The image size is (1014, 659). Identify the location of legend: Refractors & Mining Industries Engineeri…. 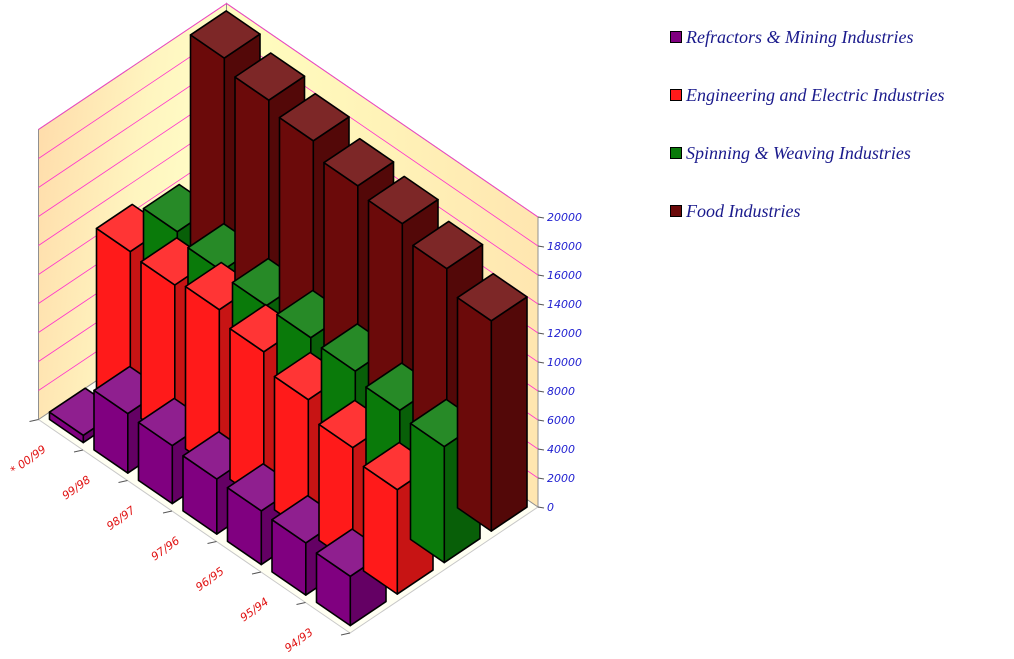
(840, 124).